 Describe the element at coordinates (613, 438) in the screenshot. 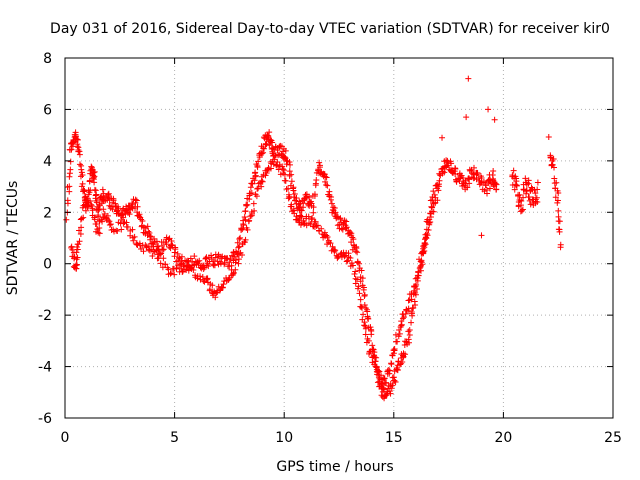

I see `x-tick-label: 25` at that location.